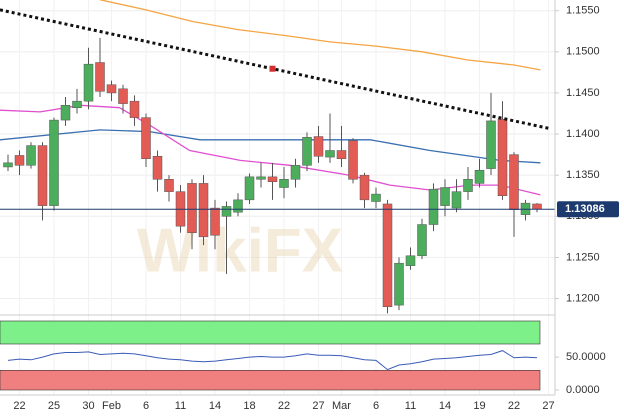 The image size is (624, 420). Describe the element at coordinates (54, 406) in the screenshot. I see `x-tick-label: 25` at that location.